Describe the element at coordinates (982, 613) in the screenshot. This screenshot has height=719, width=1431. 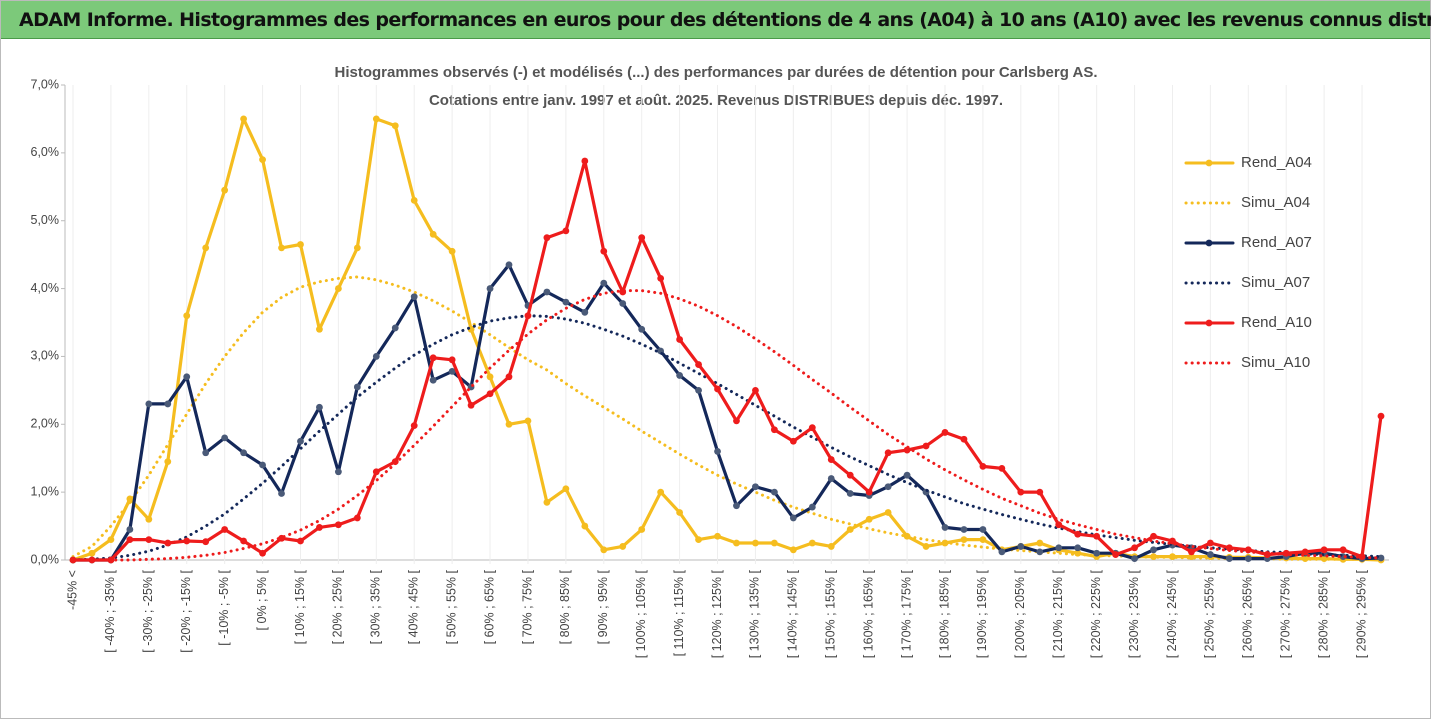
I see `x-tick-label: [ 190% ; 195% [` at that location.